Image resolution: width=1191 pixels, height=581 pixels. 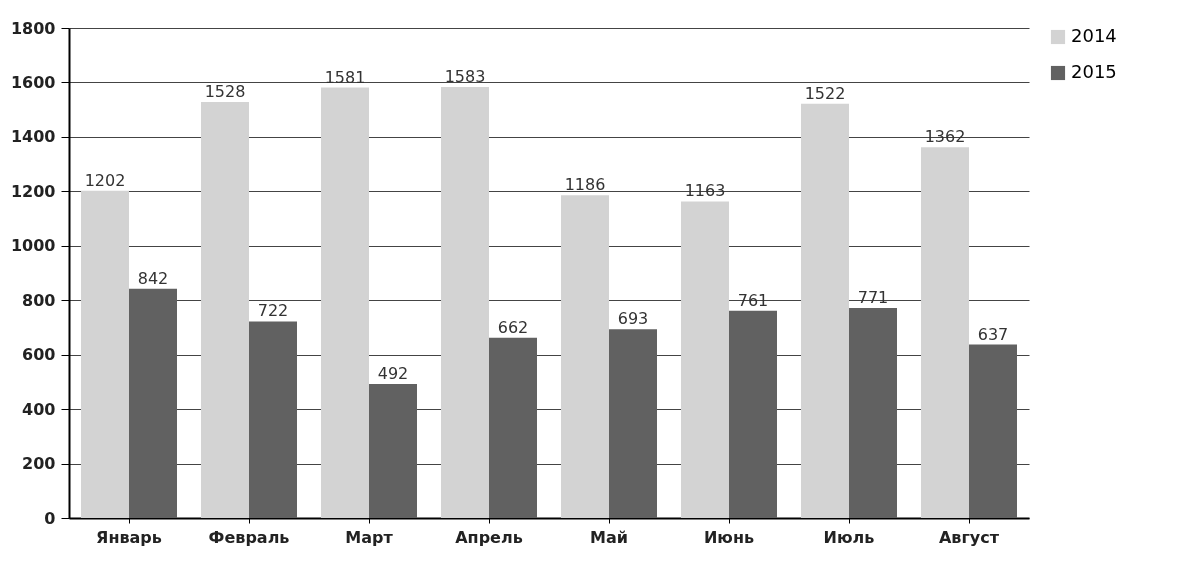 I want to click on data-label: 842, so click(x=153, y=278).